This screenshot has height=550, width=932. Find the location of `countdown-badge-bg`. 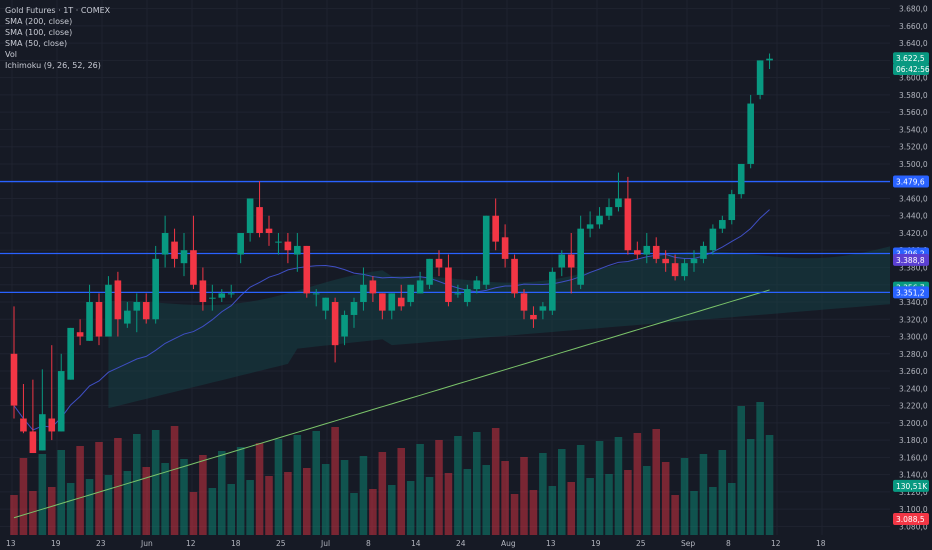

countdown-badge-bg is located at coordinates (911, 69).